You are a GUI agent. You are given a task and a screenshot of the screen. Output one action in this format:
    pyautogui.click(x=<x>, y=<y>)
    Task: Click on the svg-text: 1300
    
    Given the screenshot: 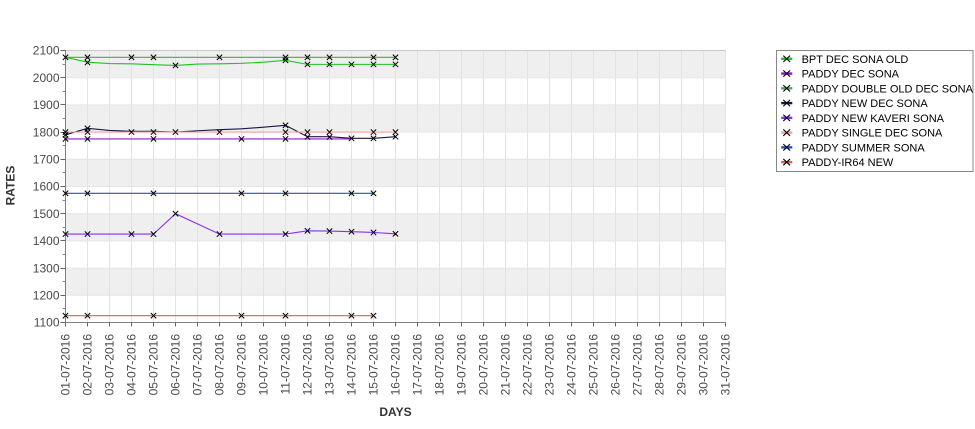 What is the action you would take?
    pyautogui.click(x=46, y=268)
    